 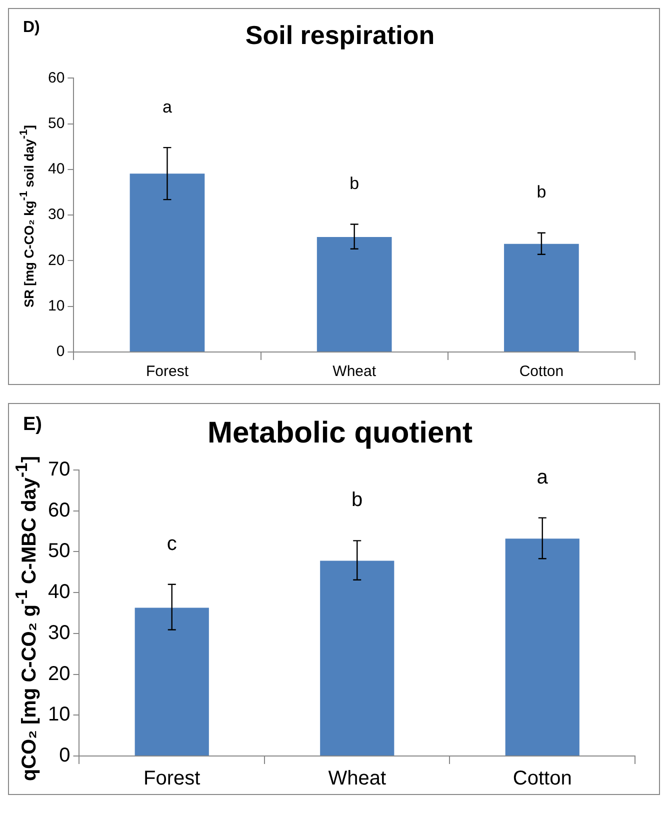 What do you see at coordinates (32, 425) in the screenshot?
I see `text: E)` at bounding box center [32, 425].